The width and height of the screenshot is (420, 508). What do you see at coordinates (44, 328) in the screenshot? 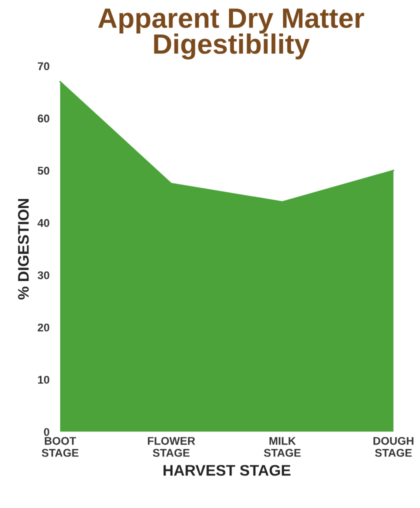
I see `y-tick-label: 20` at bounding box center [44, 328].